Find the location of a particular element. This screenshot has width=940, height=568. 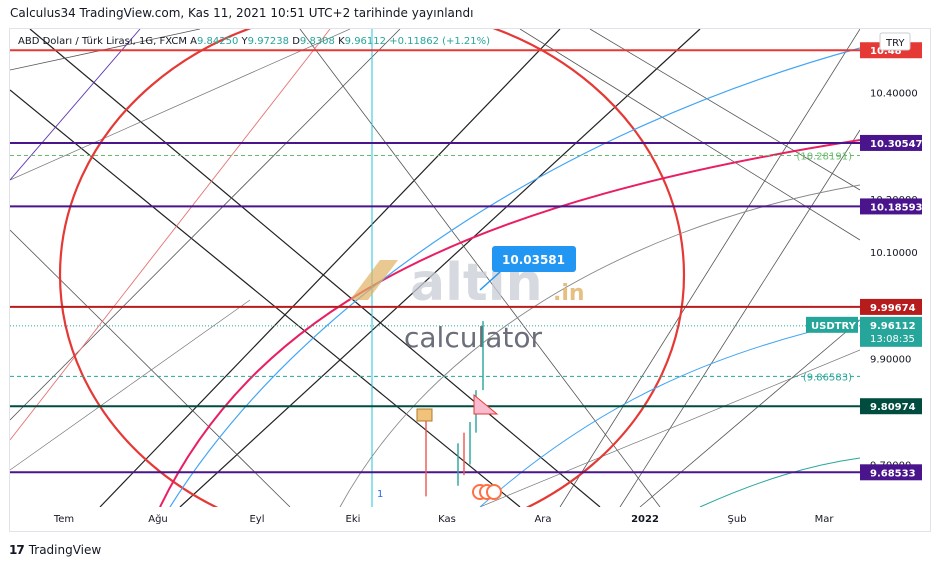

watermark-logo-icon is located at coordinates (374, 280).